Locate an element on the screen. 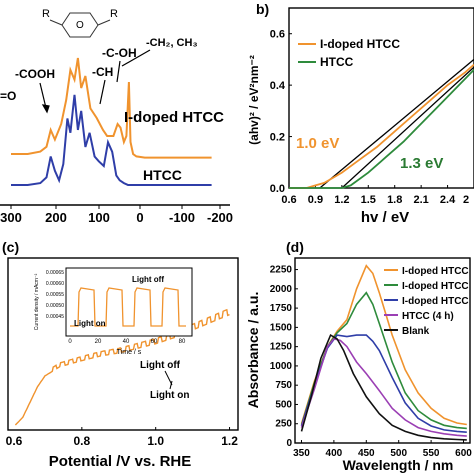 The height and width of the screenshot is (474, 474). inset-x-tick-label: 80 is located at coordinates (182, 342).